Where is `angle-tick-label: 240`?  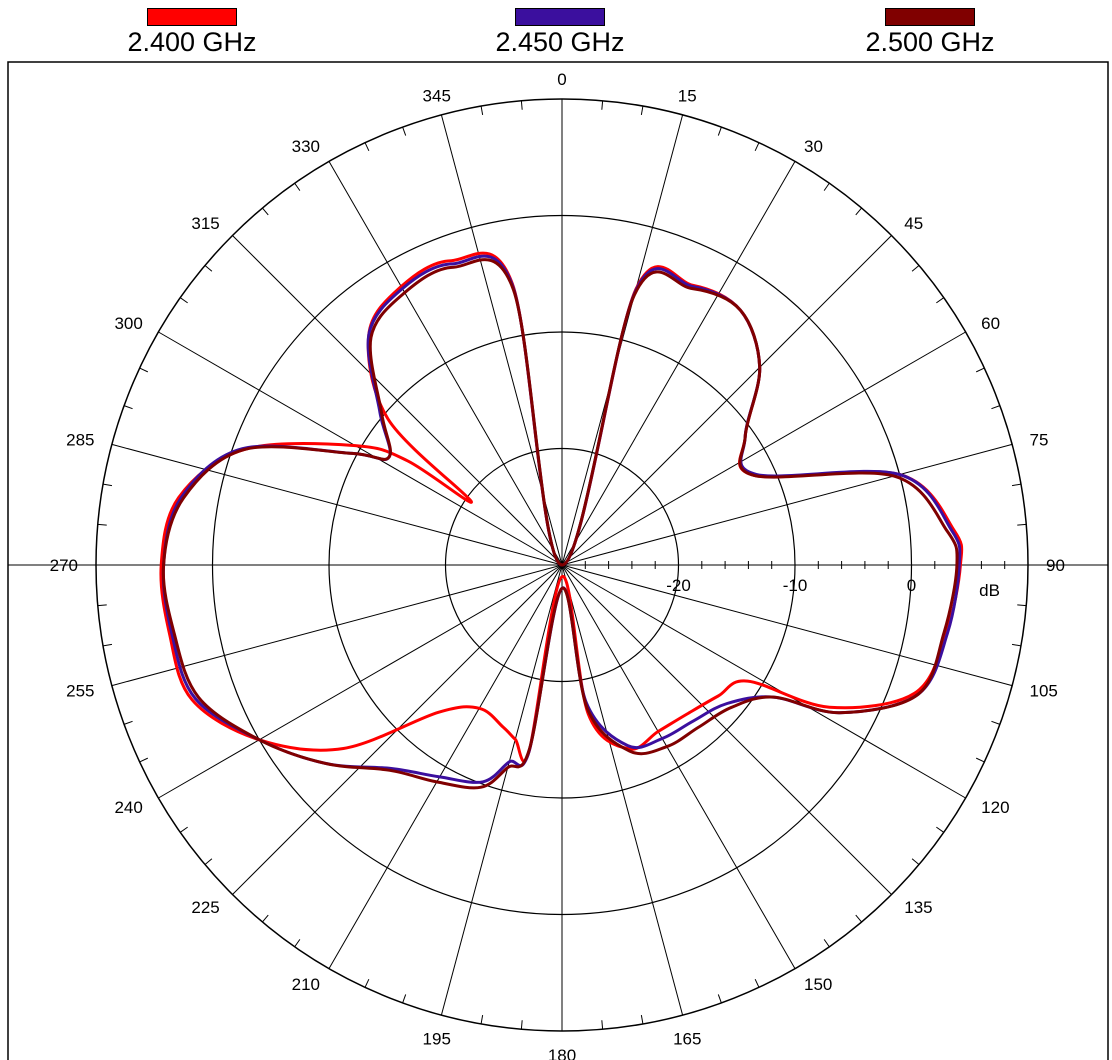 angle-tick-label: 240 is located at coordinates (128, 807).